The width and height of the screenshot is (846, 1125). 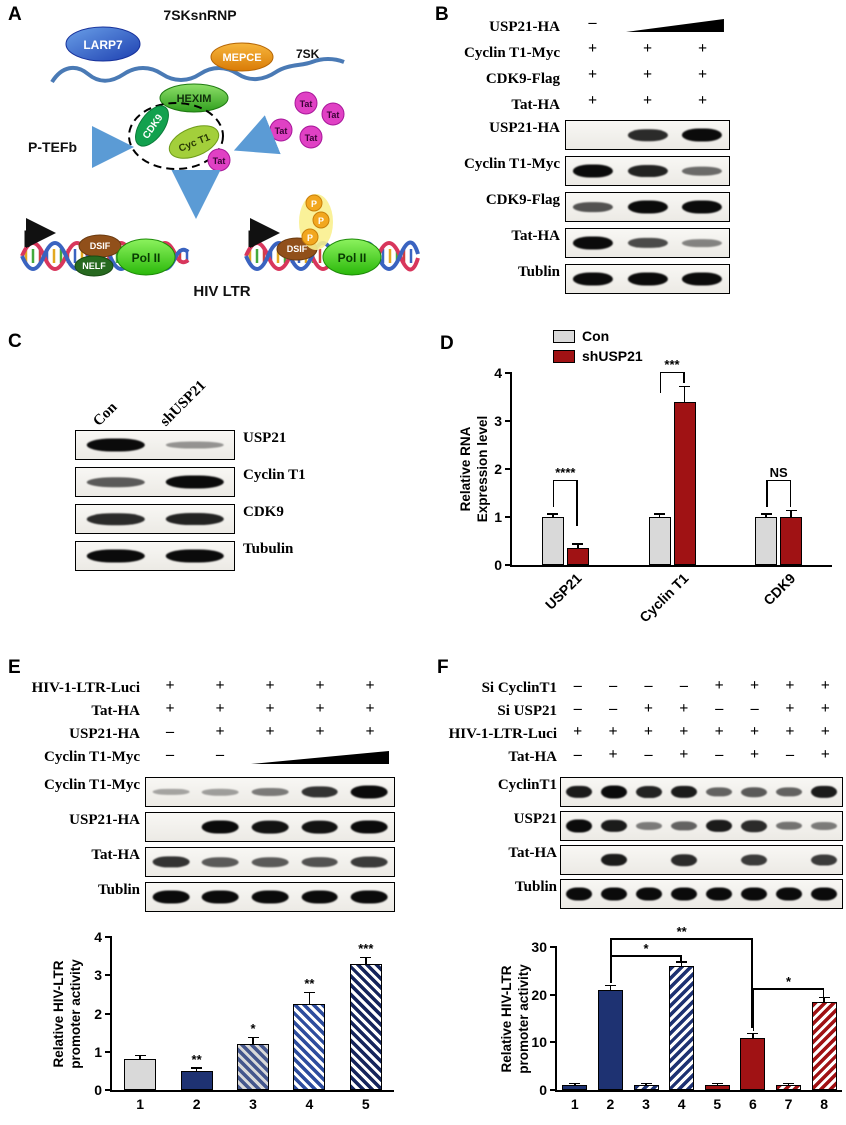 I want to click on significance-label: **, so click(x=309, y=984).